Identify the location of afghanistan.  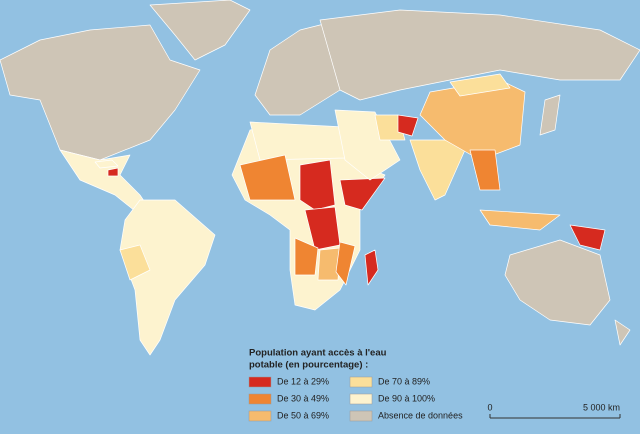
(408, 125).